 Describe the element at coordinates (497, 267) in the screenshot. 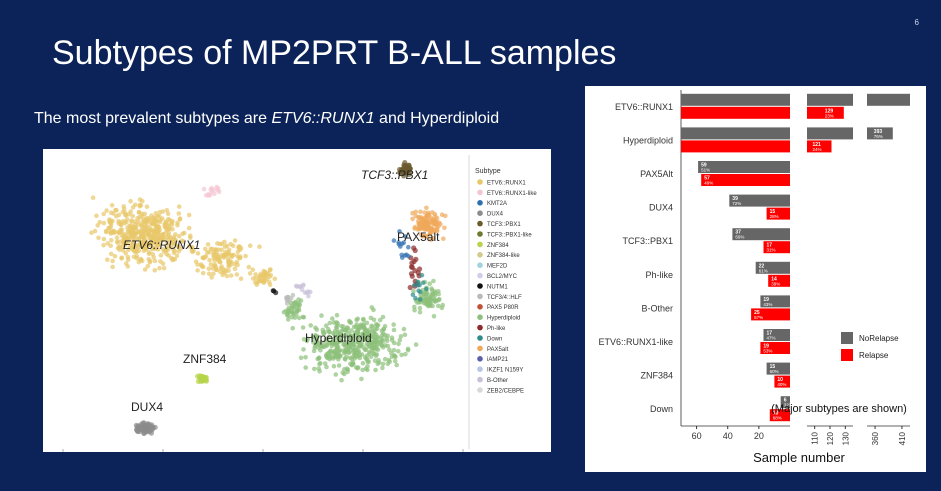

I see `legend-label: MEF2D` at that location.